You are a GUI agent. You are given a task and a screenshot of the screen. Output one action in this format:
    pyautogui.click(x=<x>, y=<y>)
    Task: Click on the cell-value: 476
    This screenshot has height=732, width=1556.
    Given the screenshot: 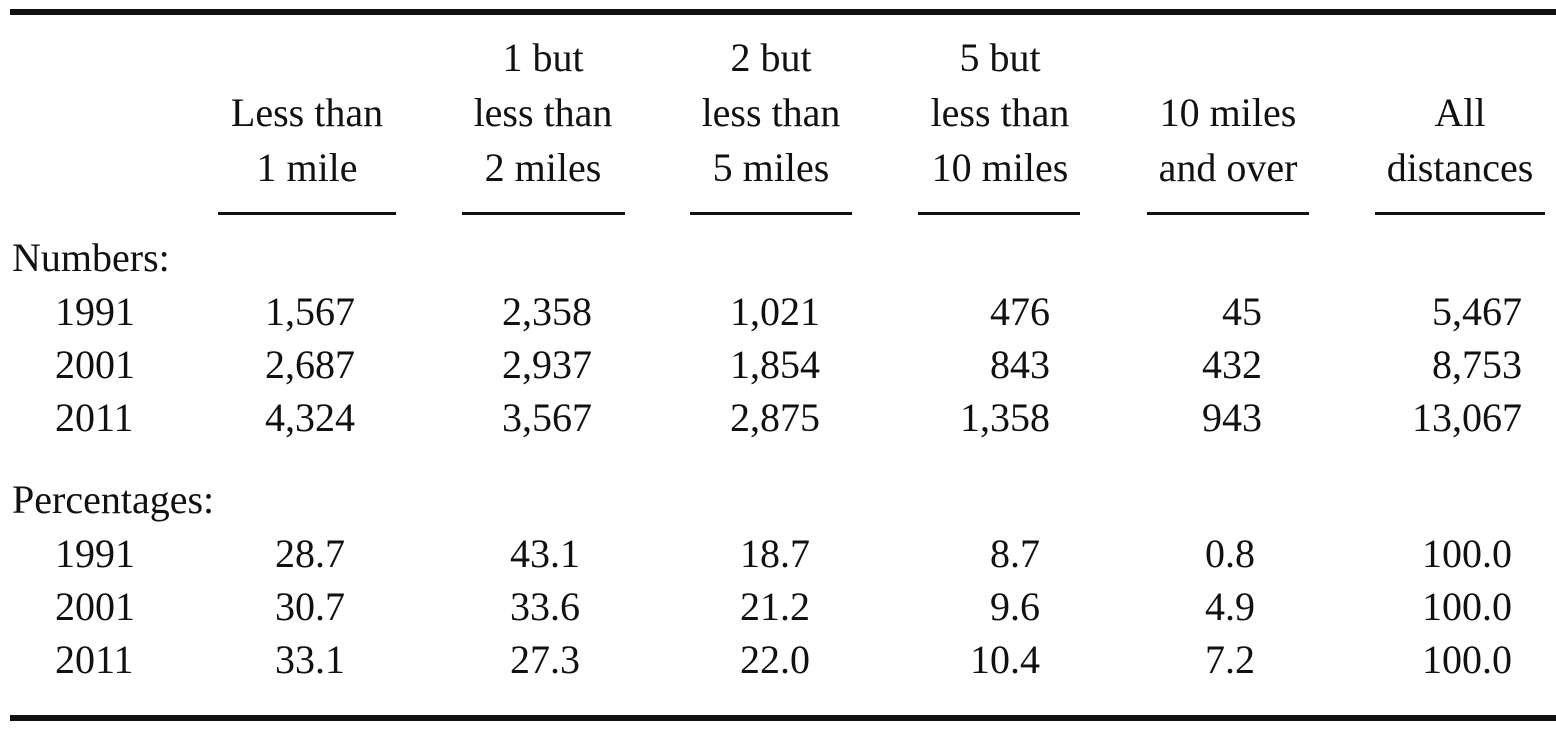 What is the action you would take?
    pyautogui.click(x=1020, y=311)
    